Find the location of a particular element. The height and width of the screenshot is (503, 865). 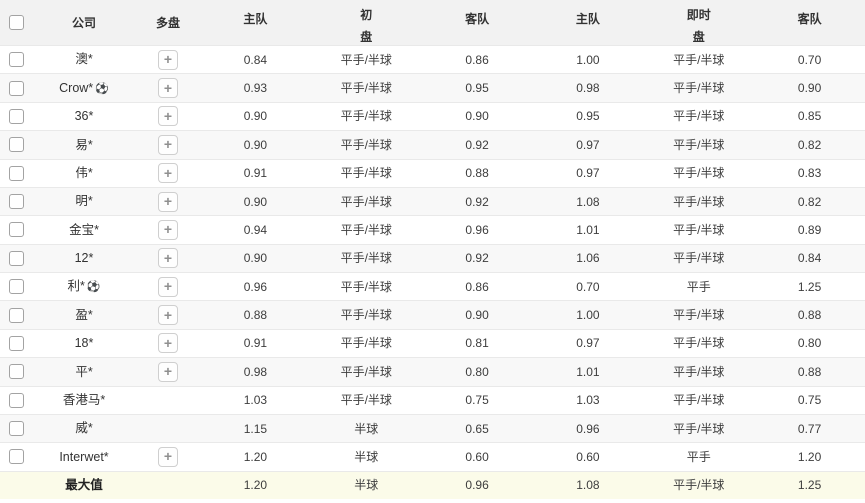

live-home-odds: 0.96 is located at coordinates (588, 428).